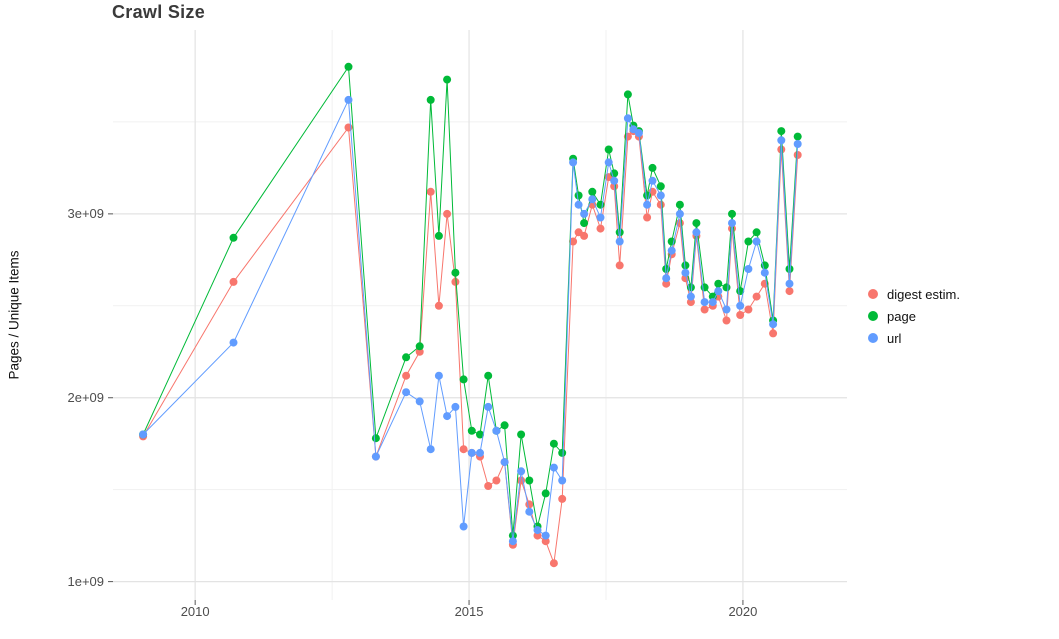 The image size is (1059, 639). What do you see at coordinates (914, 338) in the screenshot?
I see `legend-item-url: url` at bounding box center [914, 338].